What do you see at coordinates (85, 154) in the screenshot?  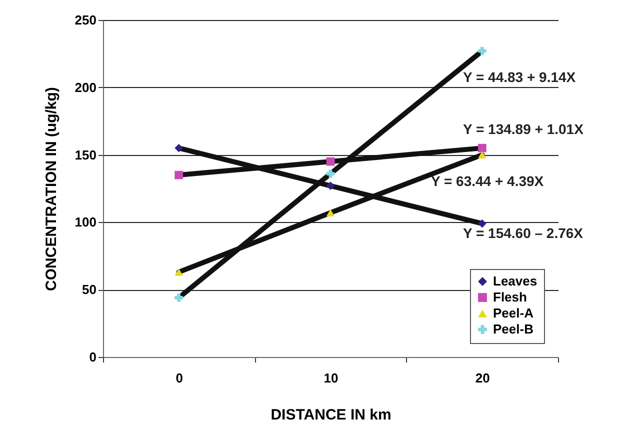 I see `y-tick-label: 150` at bounding box center [85, 154].